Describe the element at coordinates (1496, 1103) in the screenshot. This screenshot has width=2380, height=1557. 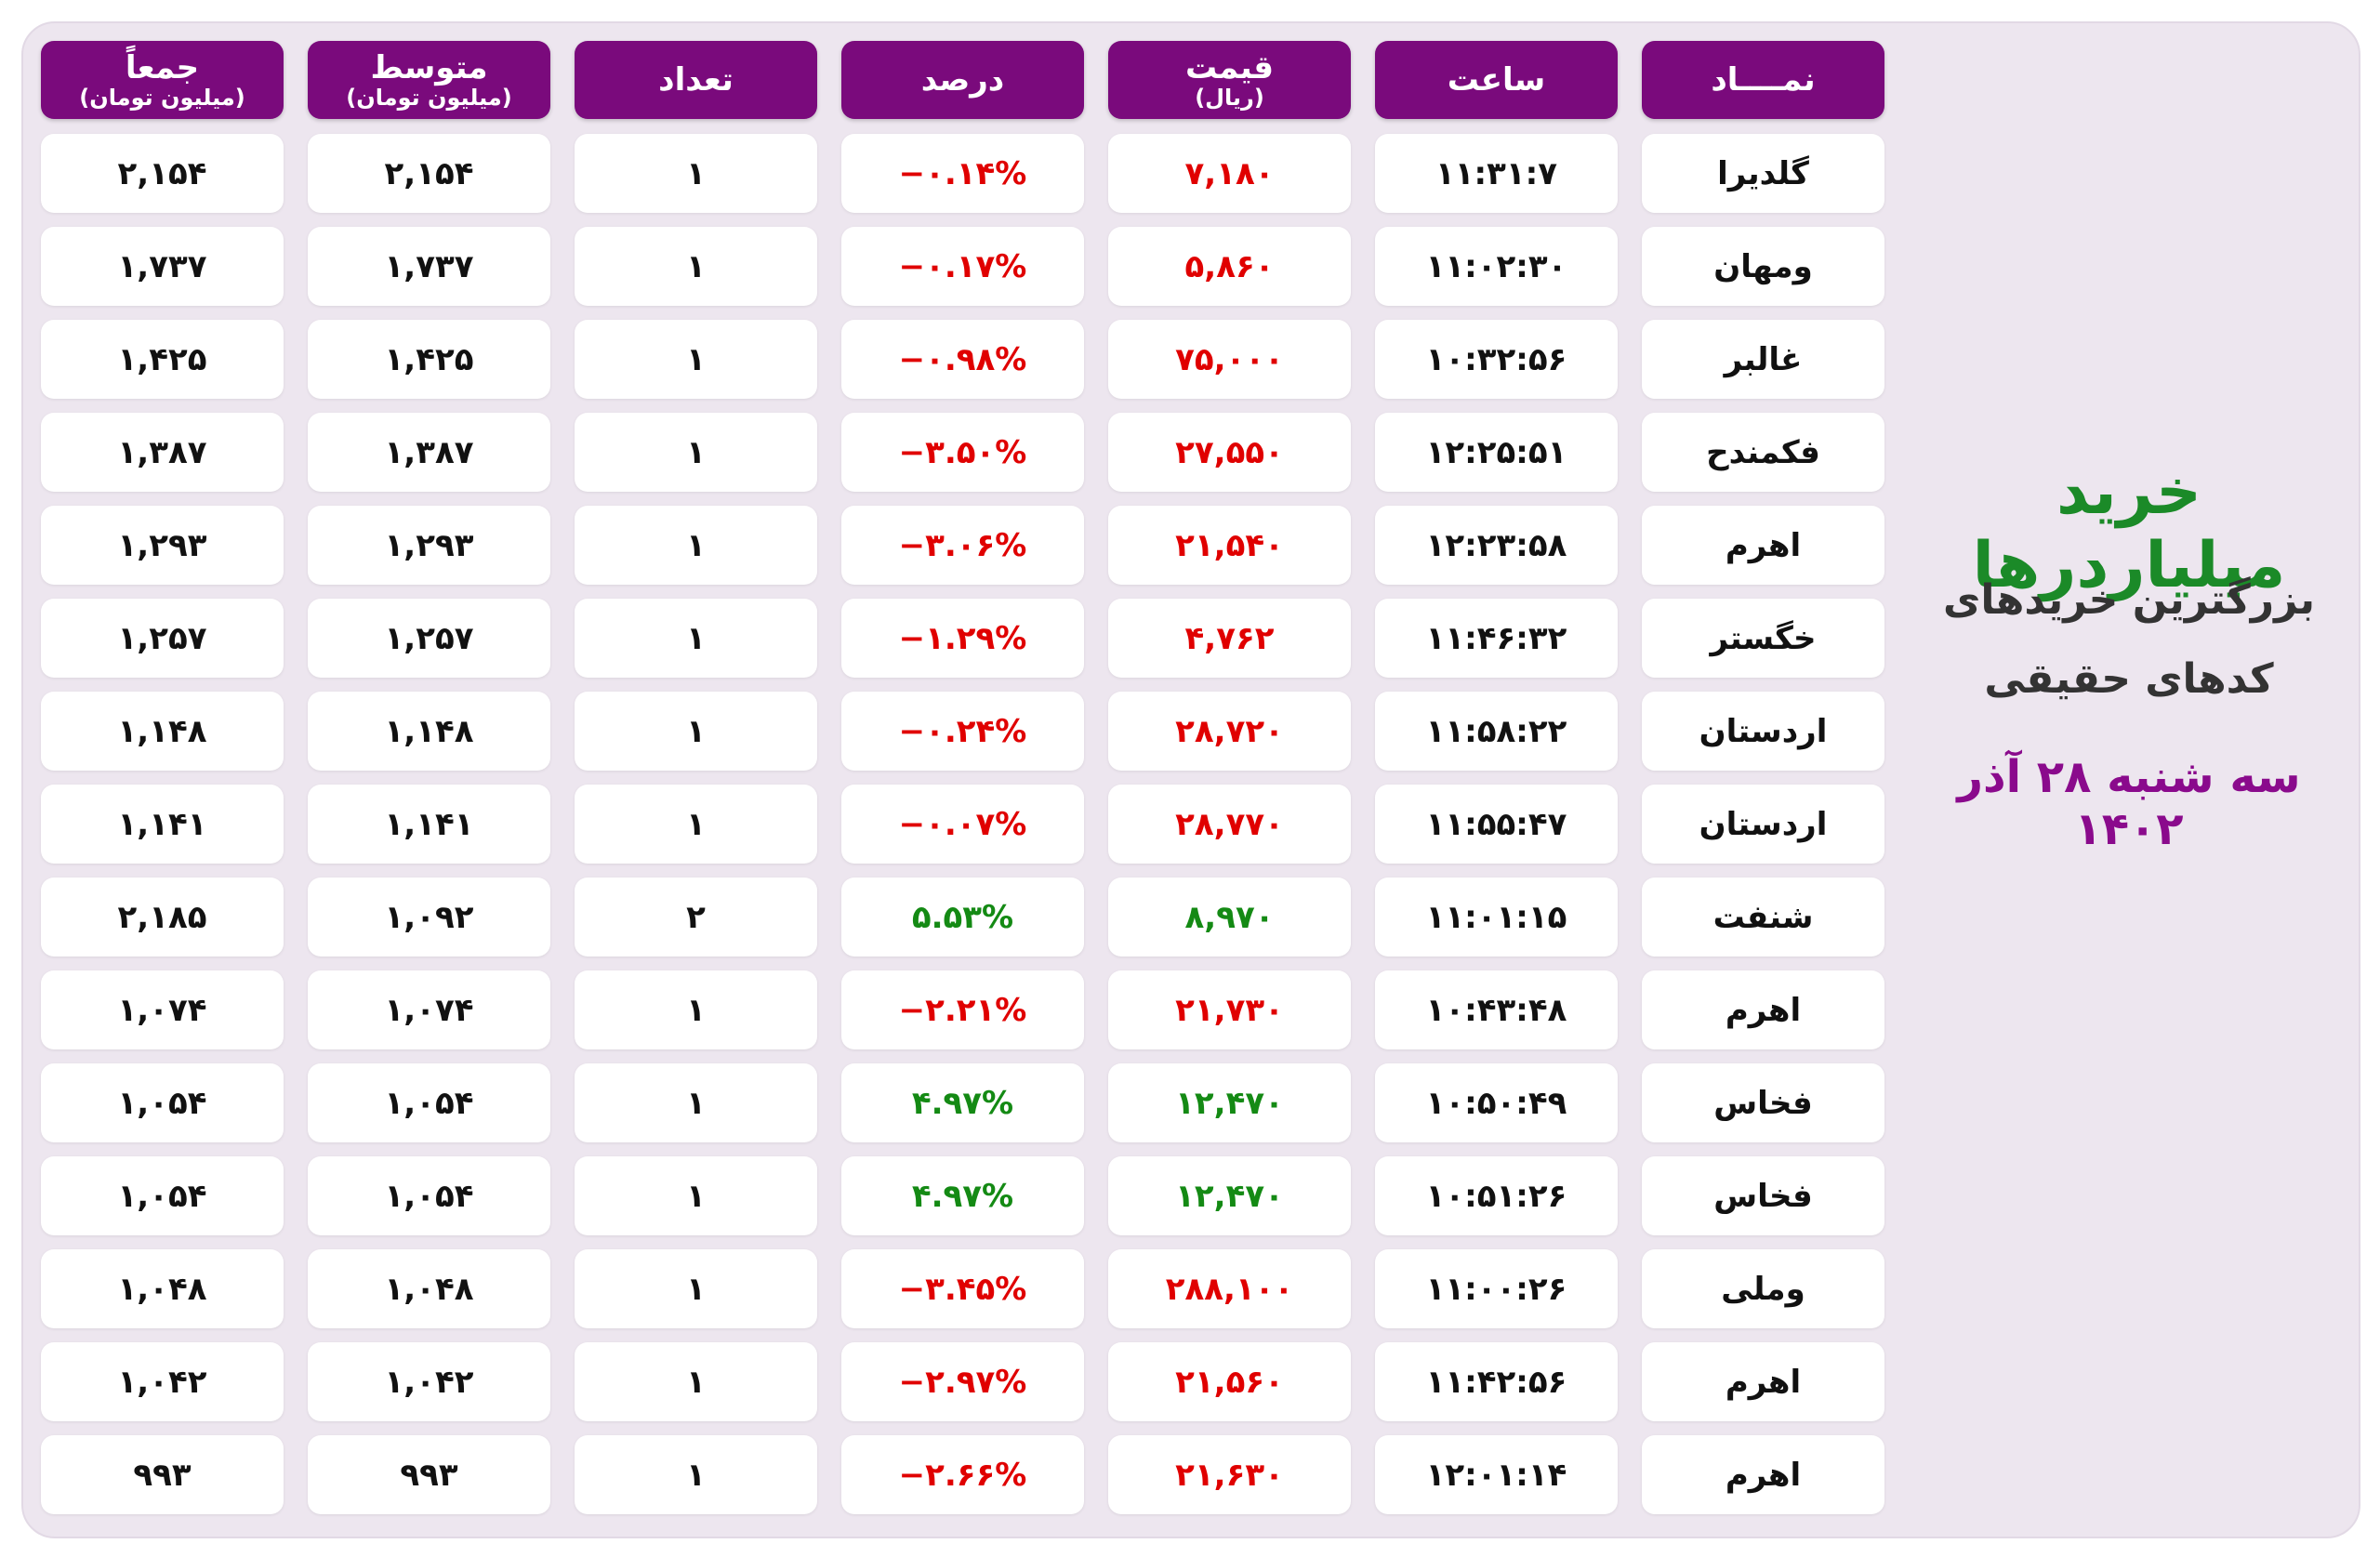
I see `table-cell: ۱۰:۵۰:۴۹` at that location.